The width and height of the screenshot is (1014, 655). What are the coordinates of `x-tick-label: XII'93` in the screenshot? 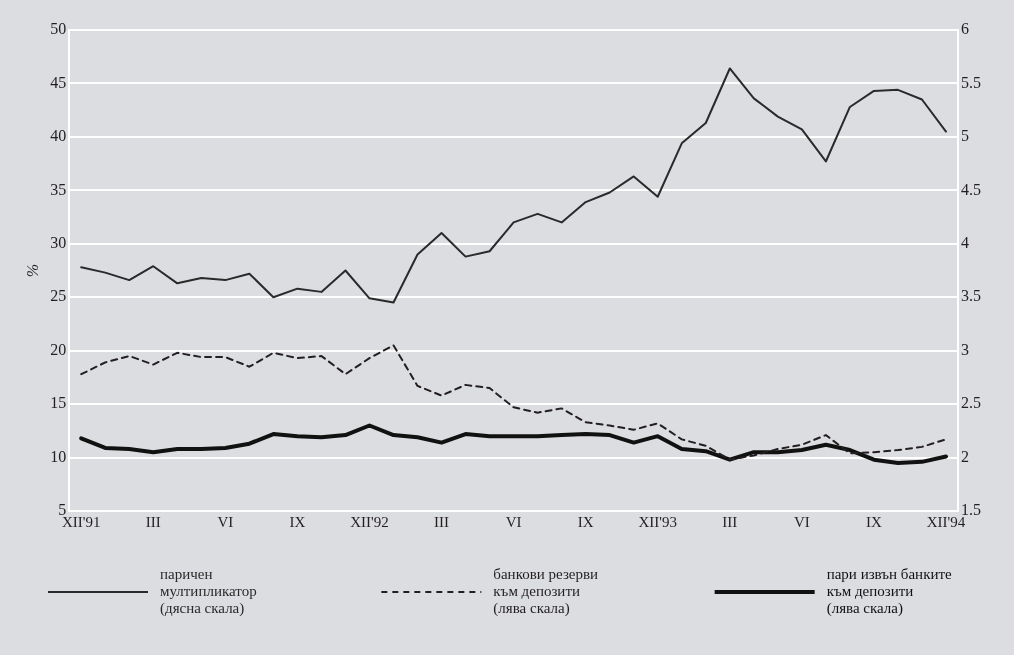 It's located at (657, 521).